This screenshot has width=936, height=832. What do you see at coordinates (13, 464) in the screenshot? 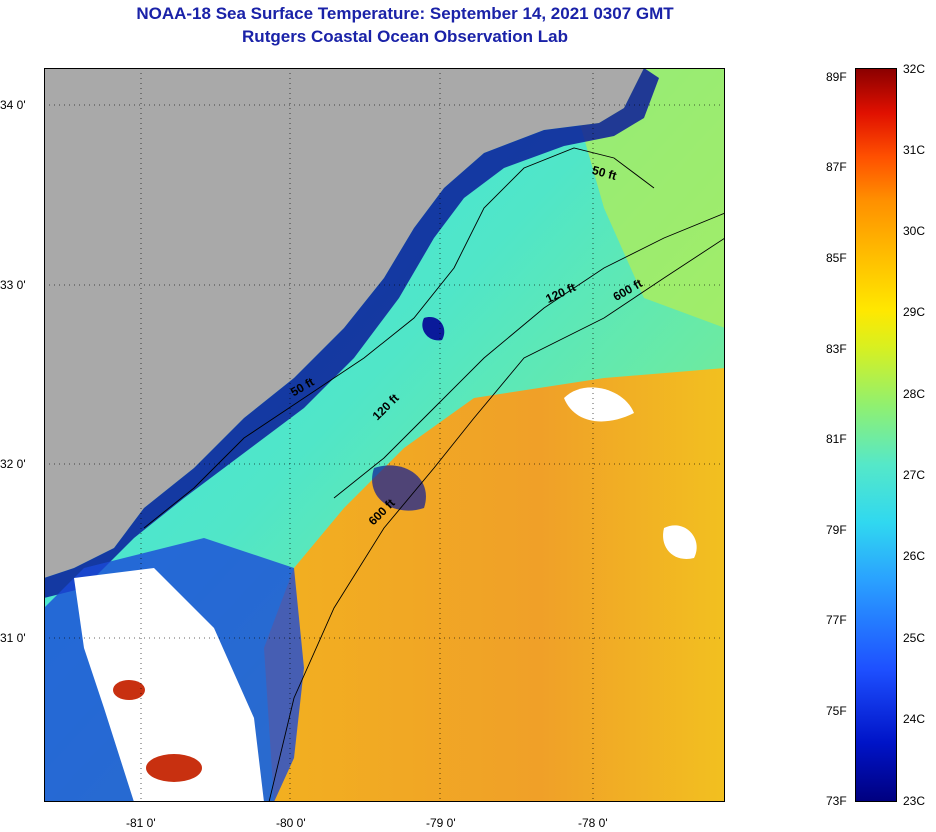
I see `lat-label: 32 0'` at bounding box center [13, 464].